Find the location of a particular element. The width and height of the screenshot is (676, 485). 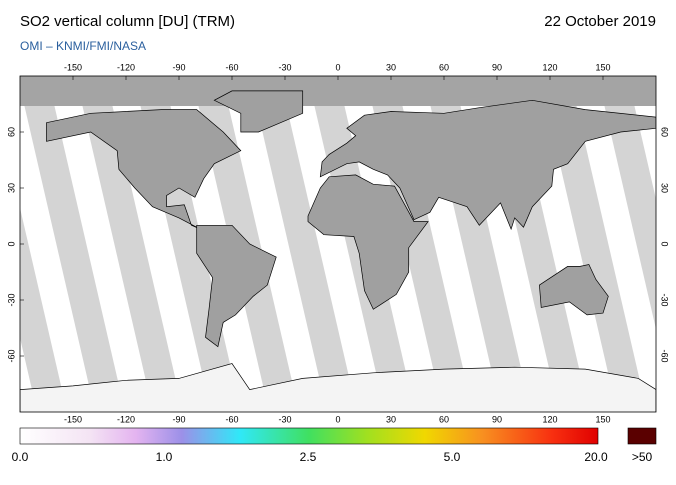

lon-label-bottom: -90 is located at coordinates (178, 419).